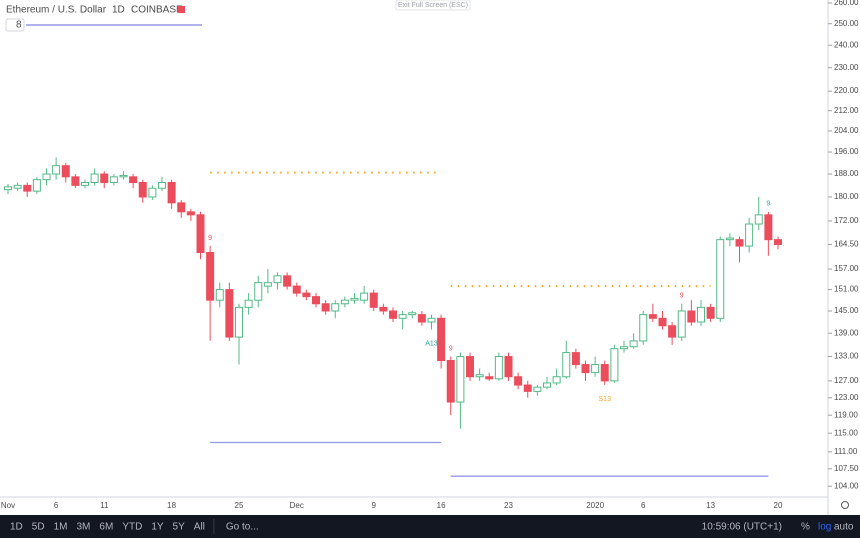 This screenshot has width=860, height=538. I want to click on y-tick-label: 119.00, so click(846, 414).